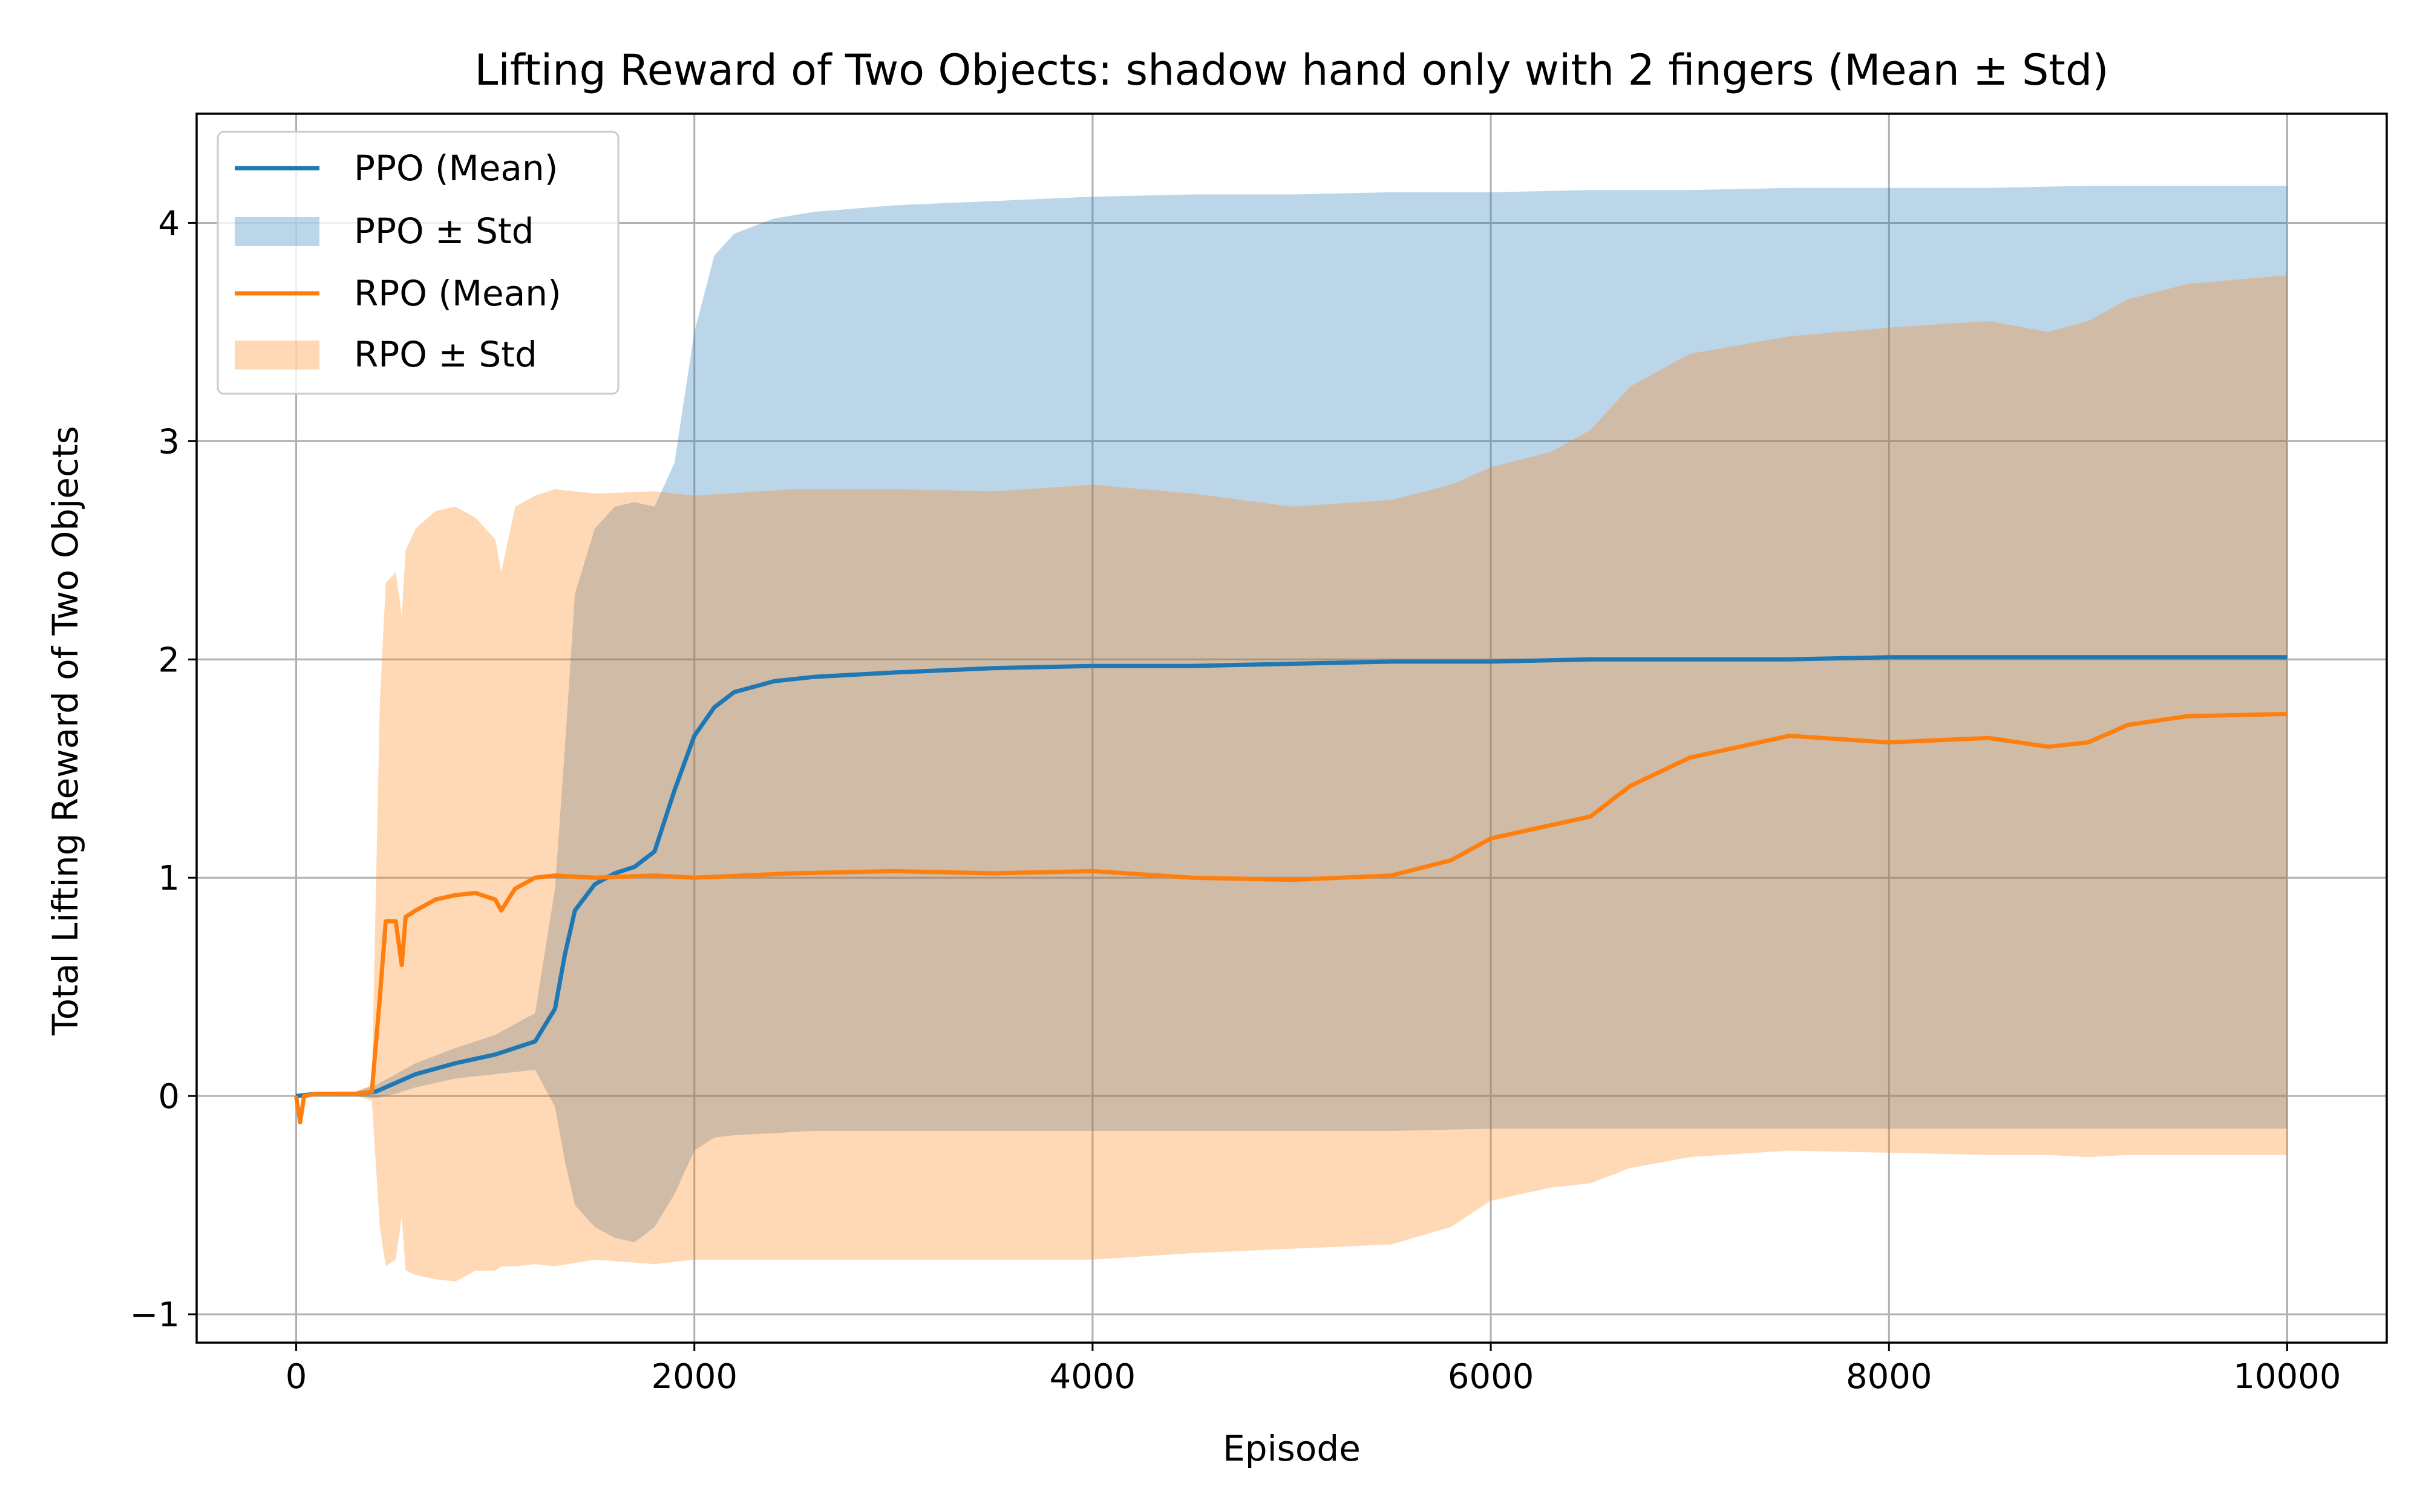 The height and width of the screenshot is (1512, 2420). Describe the element at coordinates (277, 355) in the screenshot. I see `legend-rpo-std-swatch` at that location.